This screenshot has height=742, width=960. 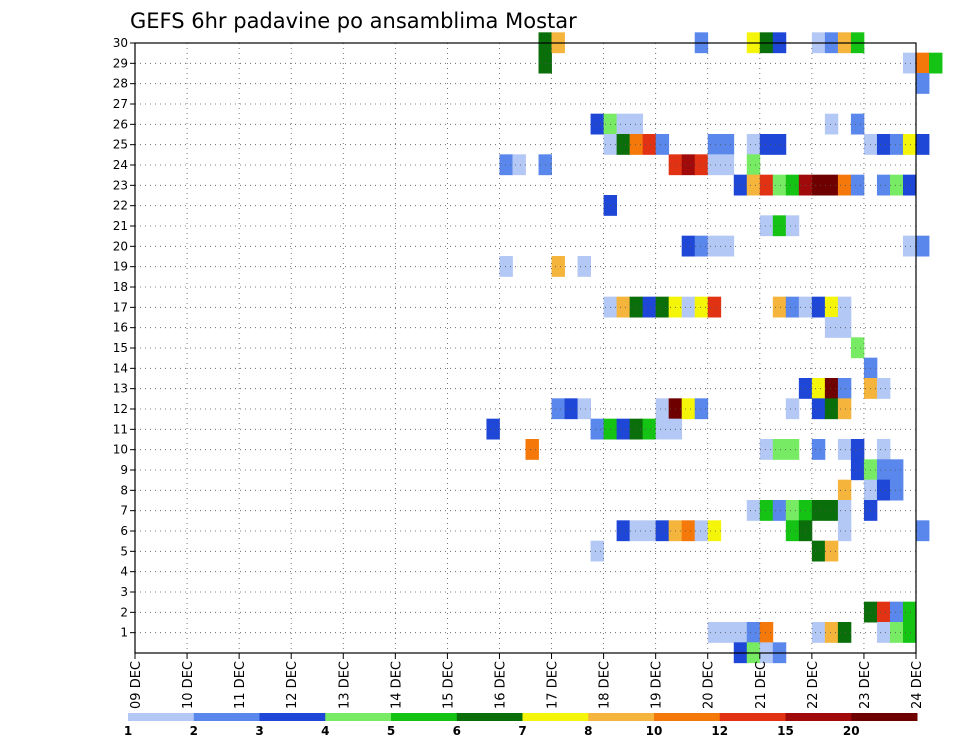 What do you see at coordinates (588, 731) in the screenshot?
I see `colorbar-label: 8` at bounding box center [588, 731].